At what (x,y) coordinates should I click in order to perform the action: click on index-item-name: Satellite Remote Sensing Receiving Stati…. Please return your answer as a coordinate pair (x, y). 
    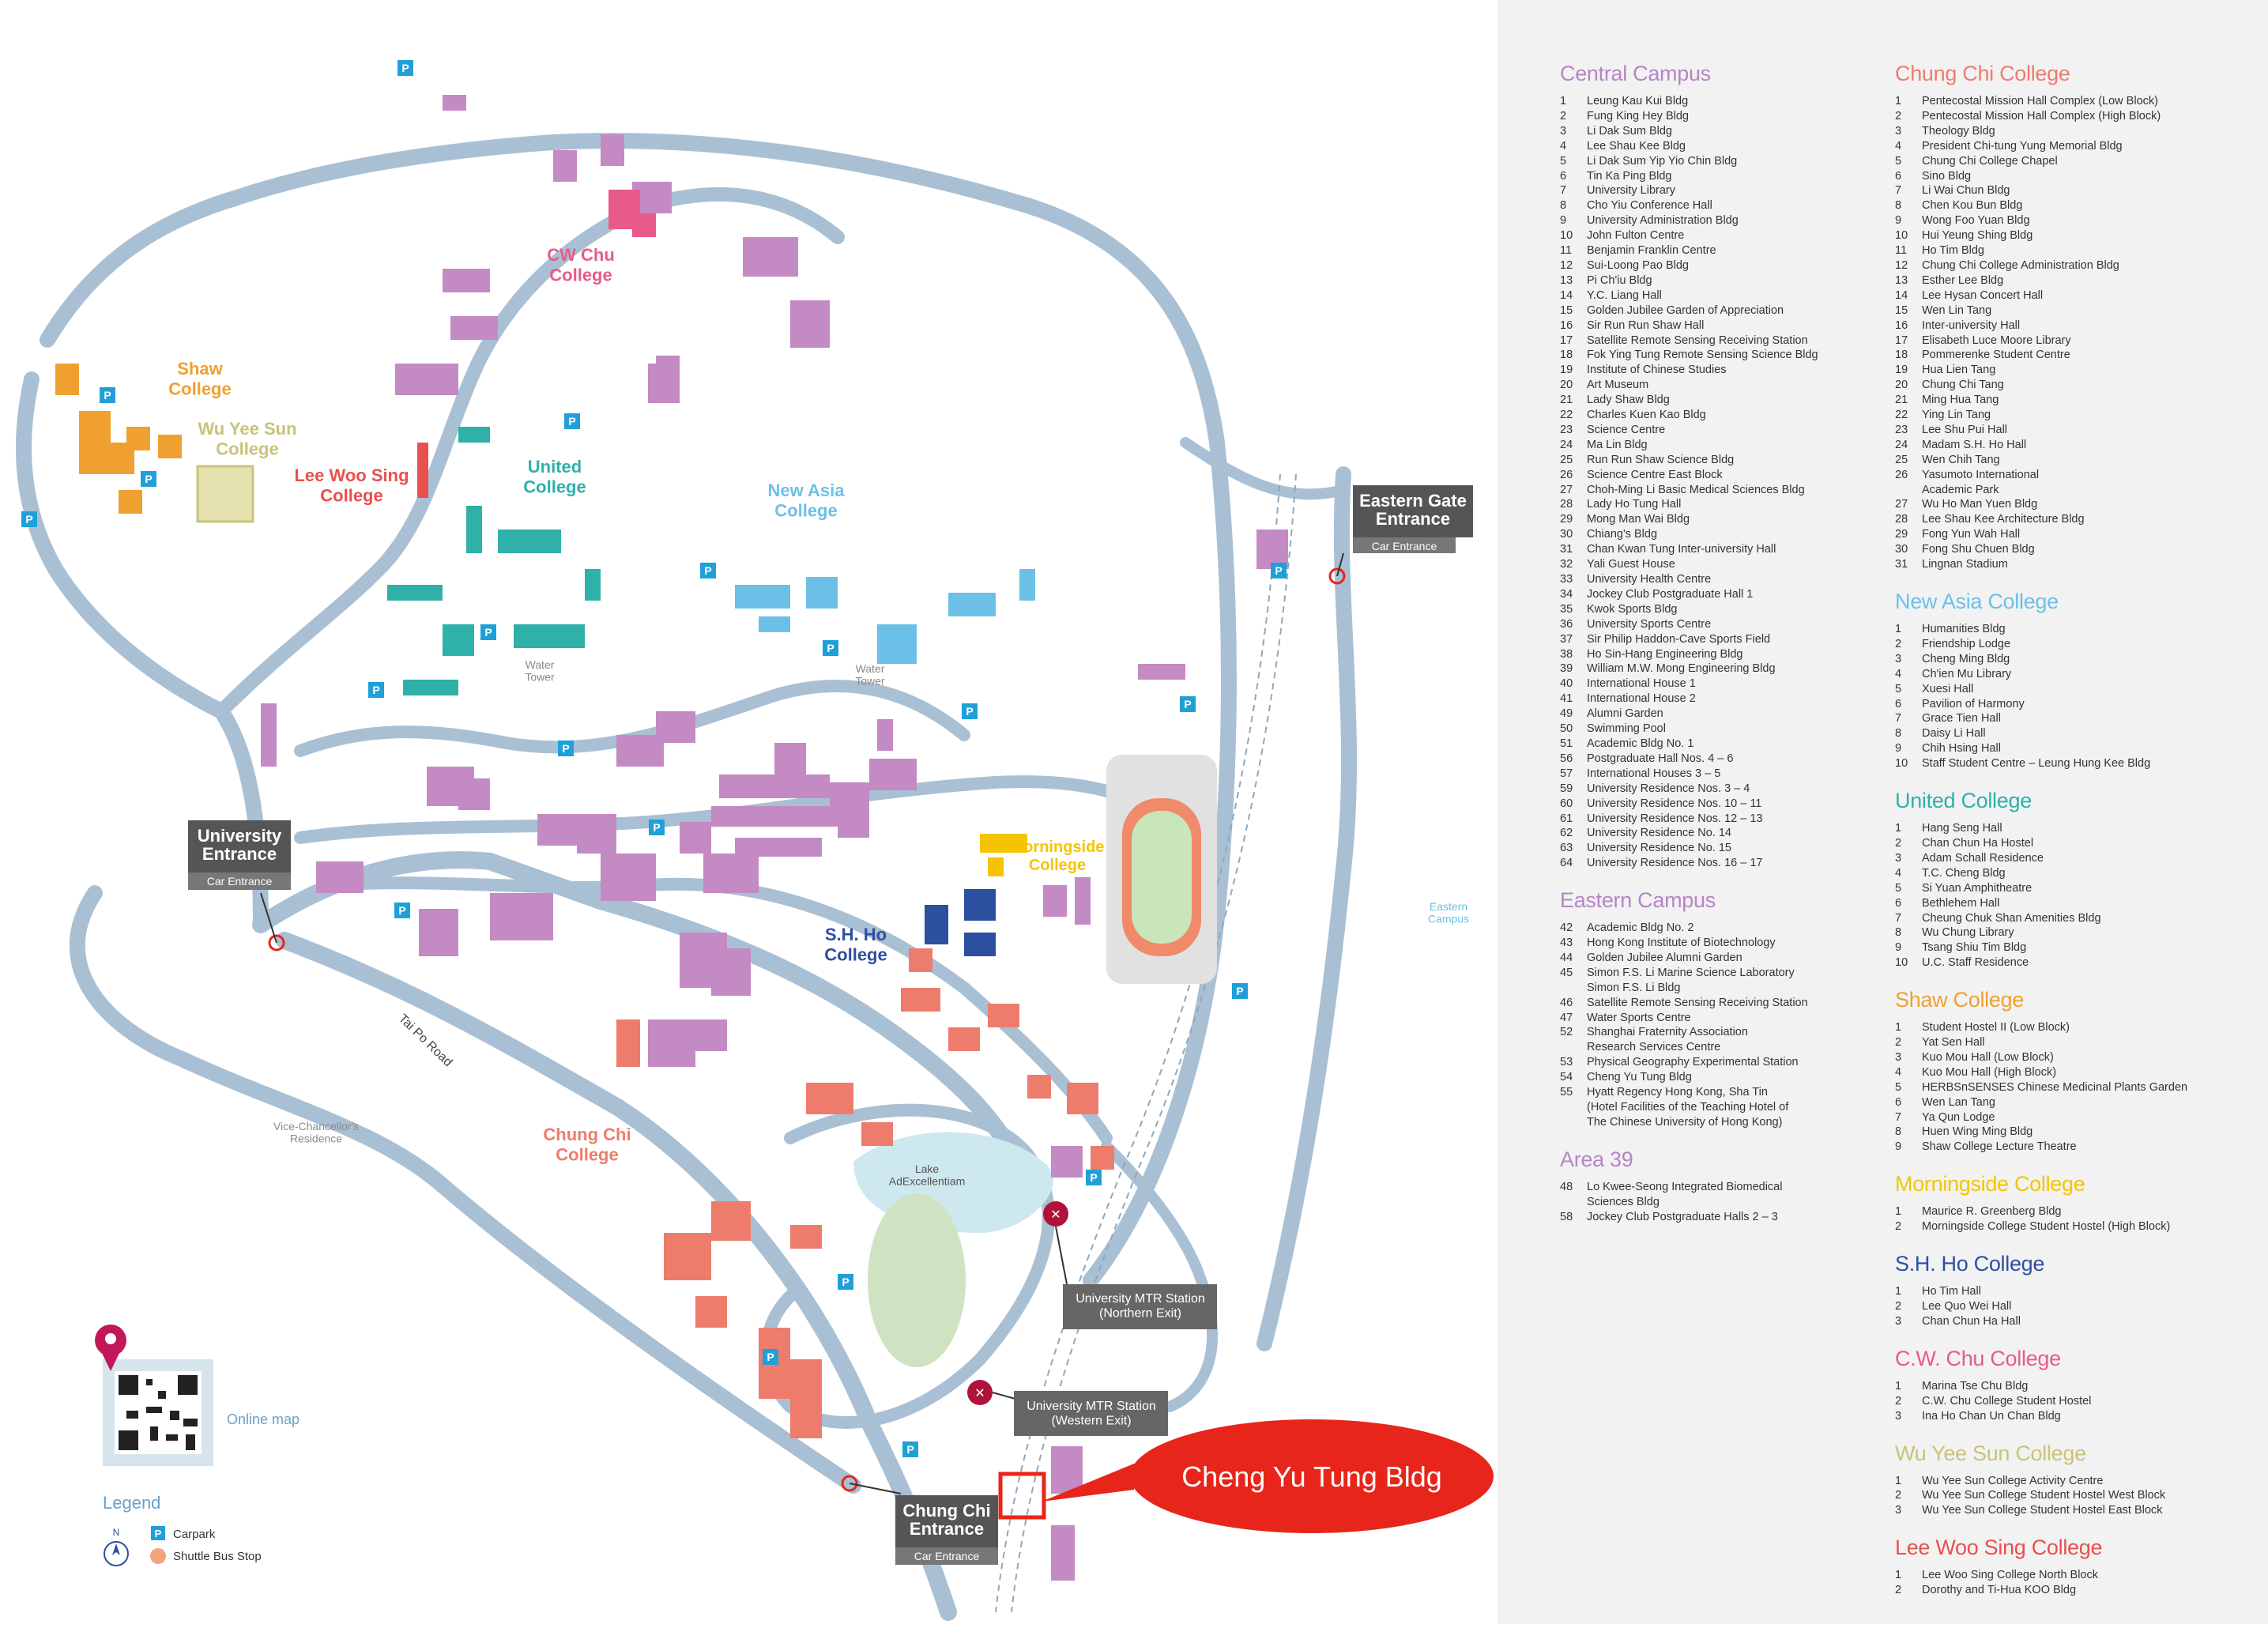
    Looking at the image, I should click on (1697, 1002).